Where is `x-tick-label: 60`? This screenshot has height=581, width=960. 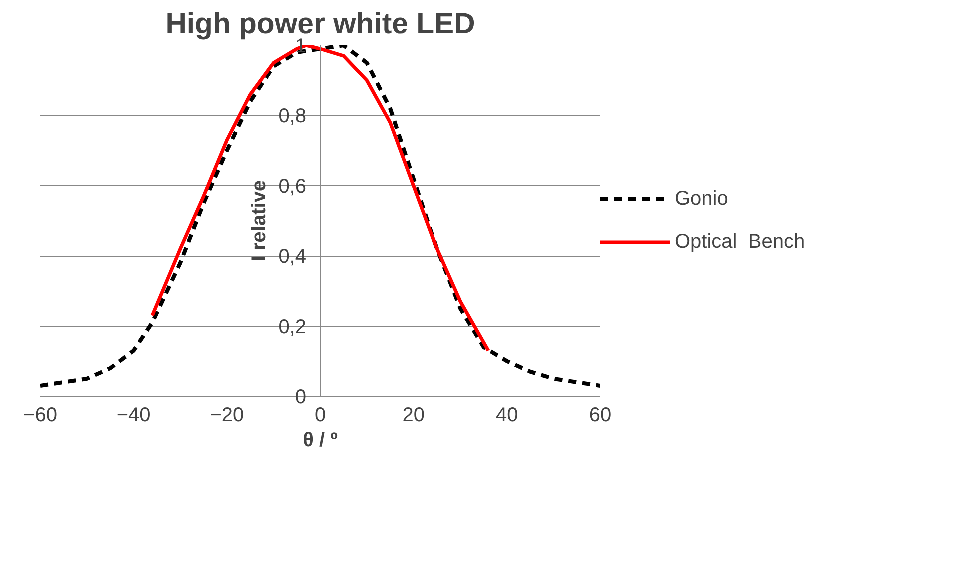
x-tick-label: 60 is located at coordinates (600, 415).